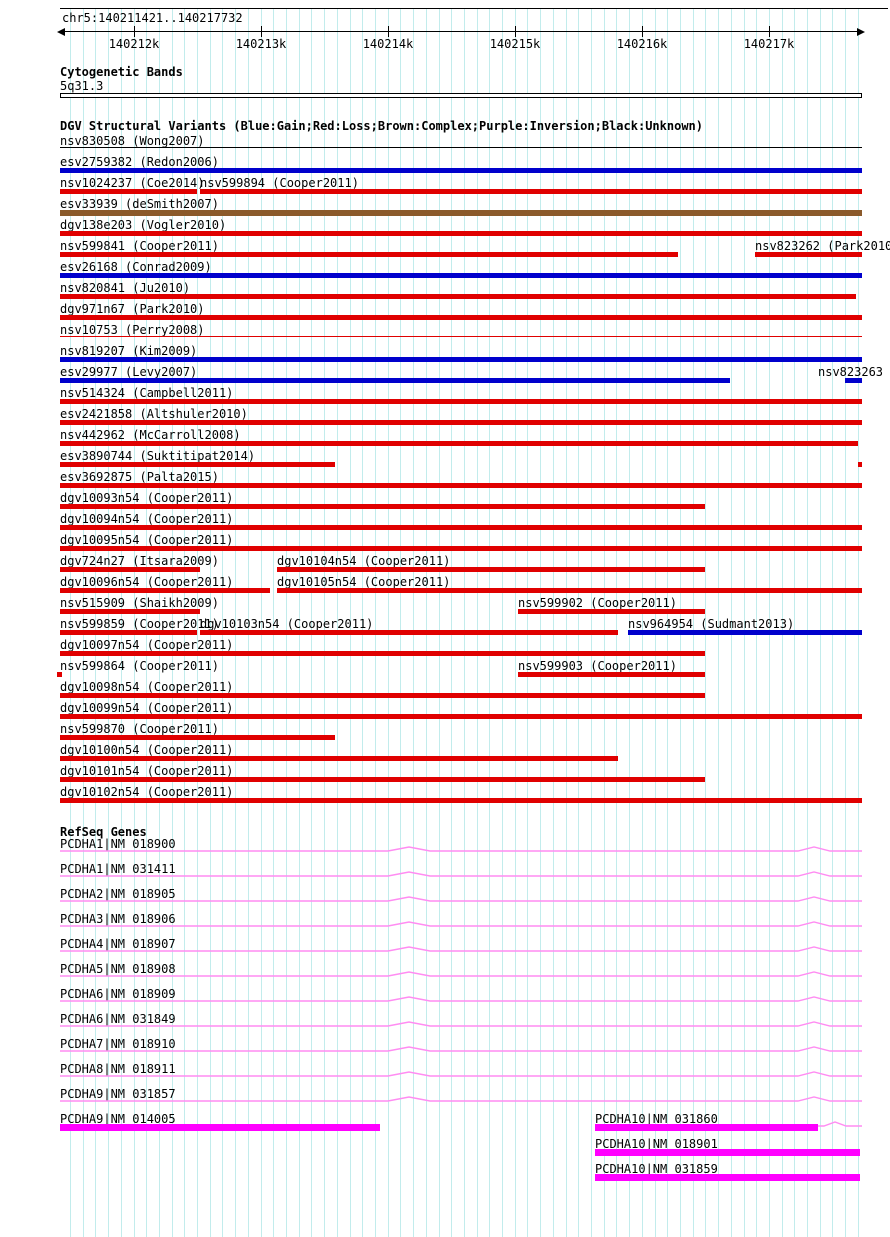  What do you see at coordinates (147, 582) in the screenshot?
I see `variant-label: dgv10096n54 (Cooper2011)` at bounding box center [147, 582].